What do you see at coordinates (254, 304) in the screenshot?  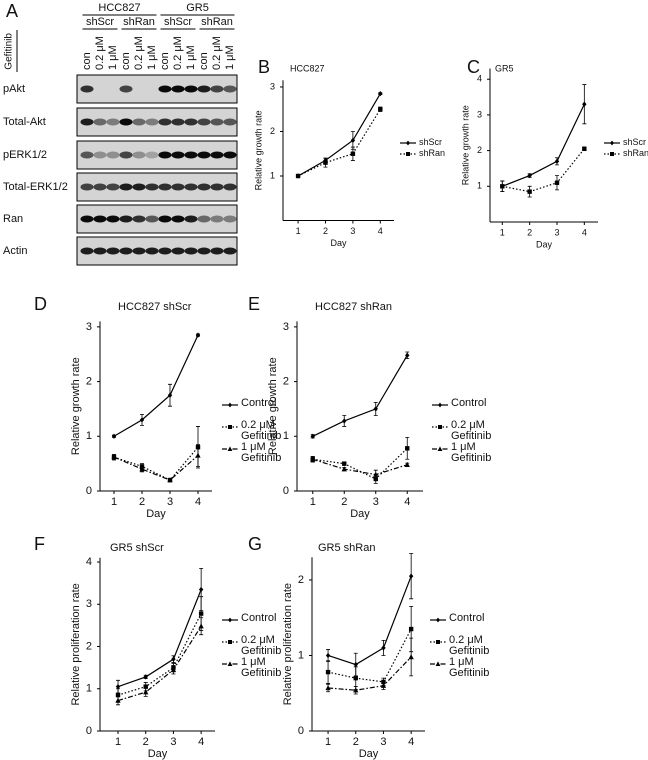 I see `panel-letter: E` at bounding box center [254, 304].